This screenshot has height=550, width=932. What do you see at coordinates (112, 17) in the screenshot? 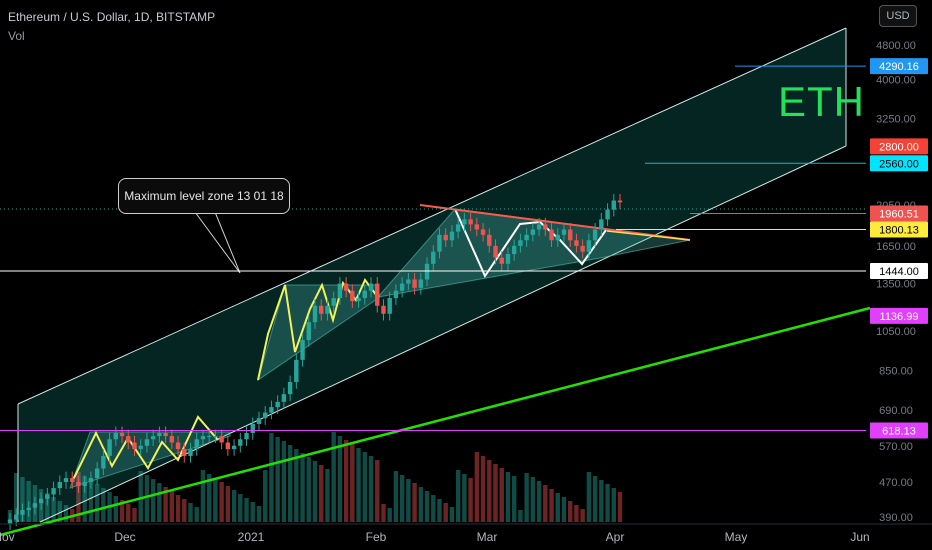
I see `symbol-title: Ethereum / U.S. Dollar, 1D, BITSTAMP` at bounding box center [112, 17].